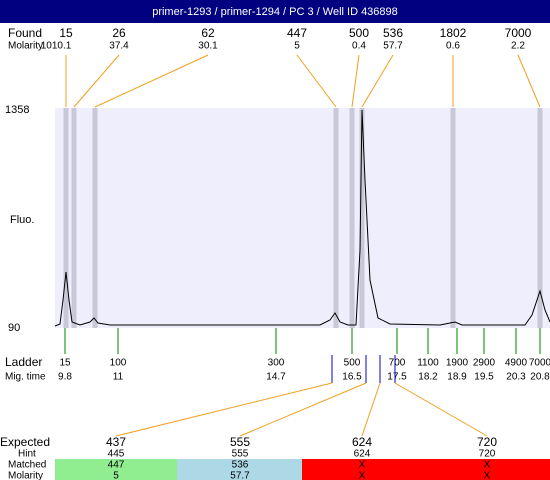  I want to click on peak-size: 7000, so click(518, 33).